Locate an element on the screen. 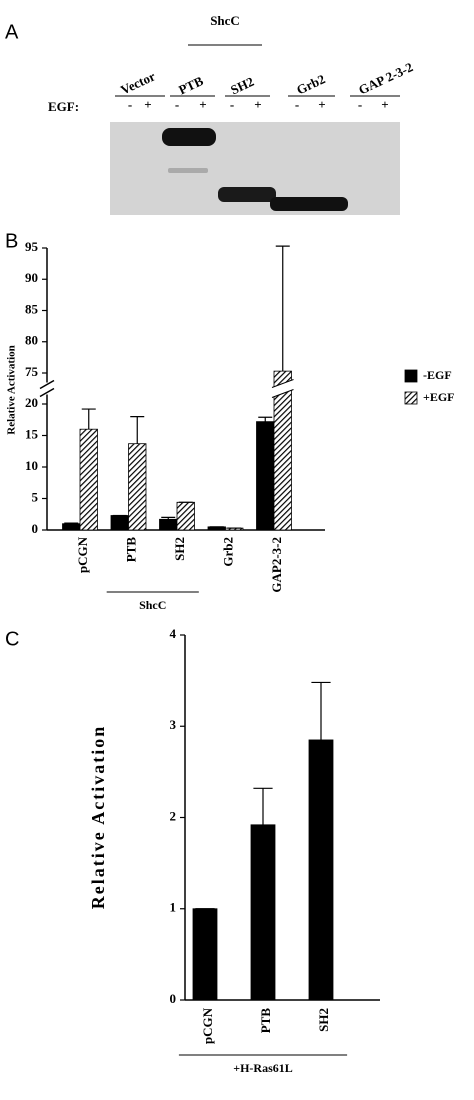 Image resolution: width=474 pixels, height=1100 pixels. y-tick-label: 90 is located at coordinates (31, 277).